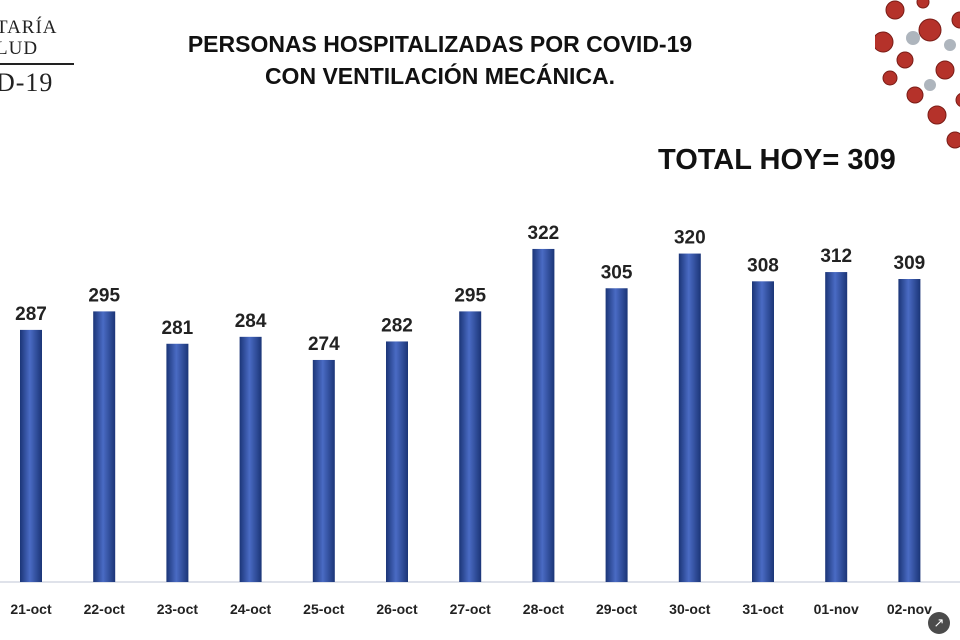 This screenshot has width=960, height=640. Describe the element at coordinates (617, 609) in the screenshot. I see `tick-label-29-oct: 29-oct` at that location.